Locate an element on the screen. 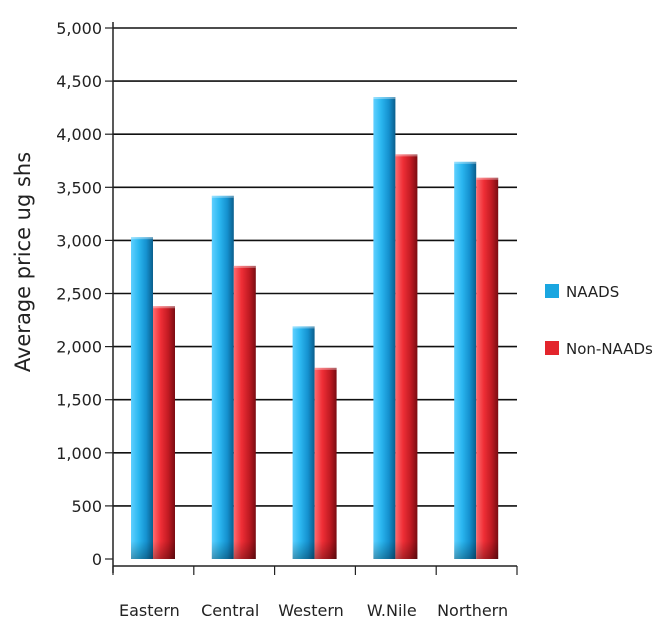 This screenshot has height=619, width=671. x-axis-labels: Eastern Central Western W.Nile Northern is located at coordinates (313, 610).